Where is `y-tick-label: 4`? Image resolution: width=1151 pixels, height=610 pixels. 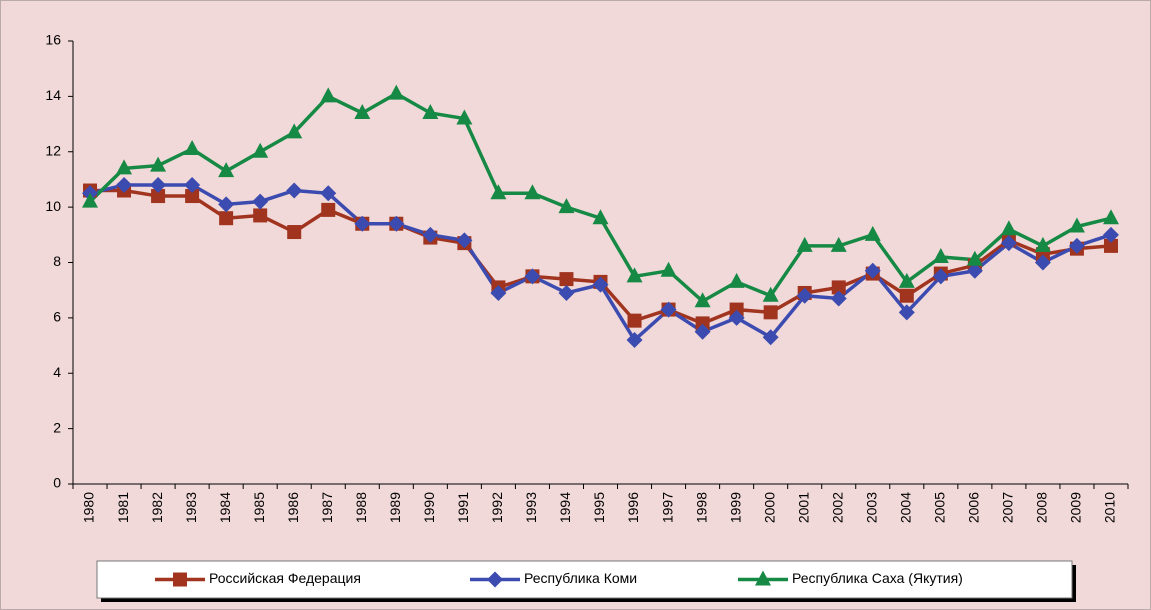
y-tick-label: 4 is located at coordinates (57, 372).